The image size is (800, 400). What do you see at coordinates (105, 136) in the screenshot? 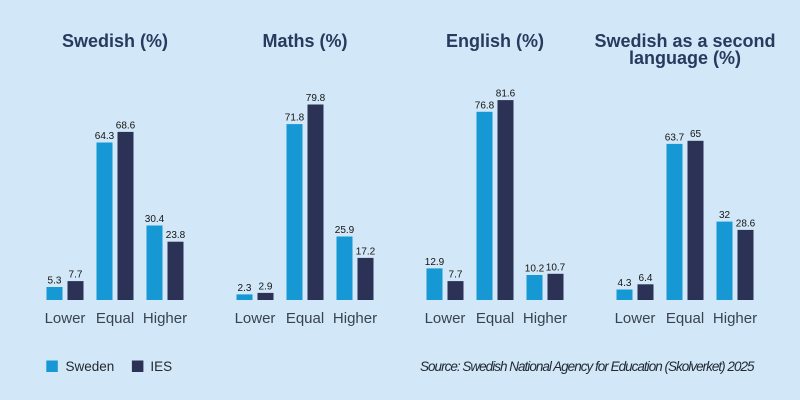
I see `svg-text: 64.3` at bounding box center [105, 136].